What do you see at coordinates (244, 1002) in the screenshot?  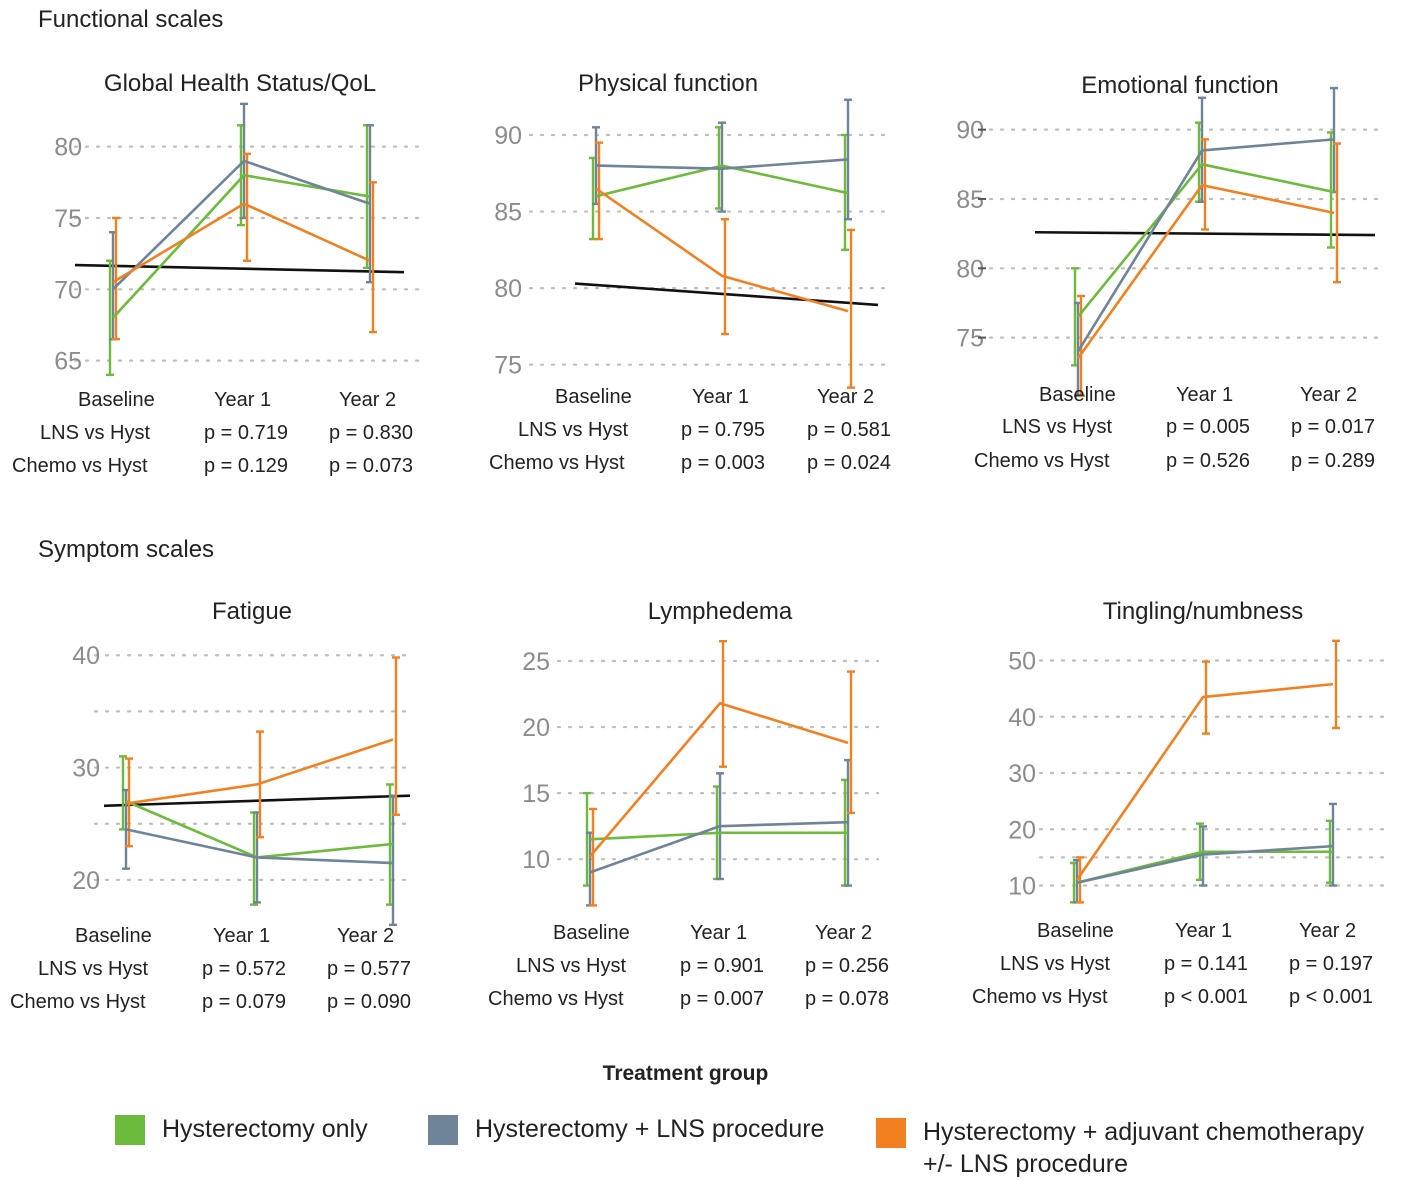 I see `pvalue-chemo-year-1: p = 0.079` at bounding box center [244, 1002].